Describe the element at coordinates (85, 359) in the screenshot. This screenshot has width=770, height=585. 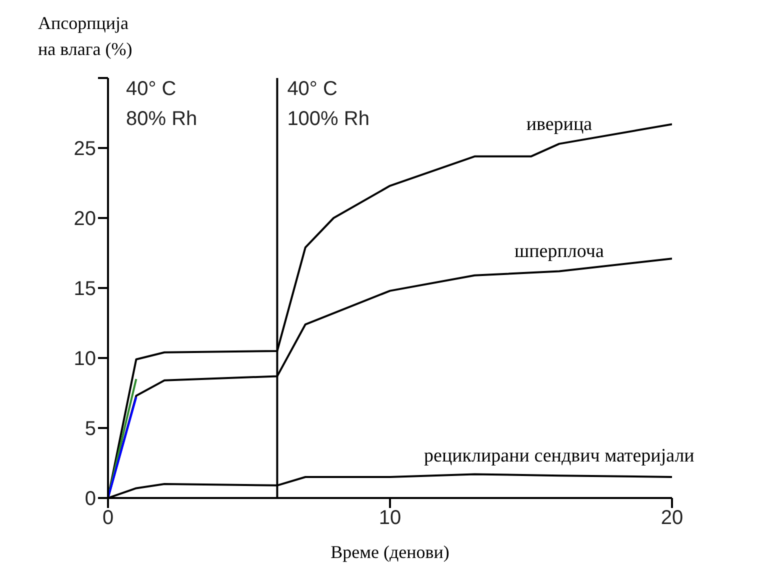
I see `y-tick-label: 10` at that location.